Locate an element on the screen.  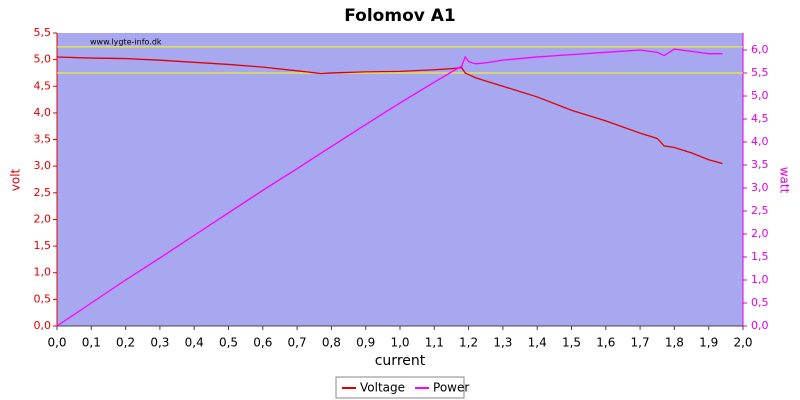
chart-title: Folomov A1 is located at coordinates (400, 16).